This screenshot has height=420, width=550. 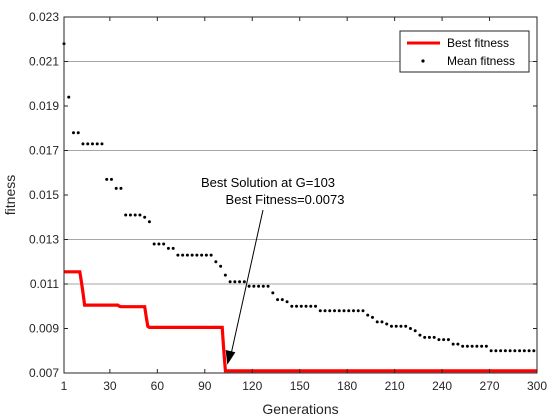 What do you see at coordinates (478, 43) in the screenshot?
I see `legend-best-fitness-label: Best fitness` at bounding box center [478, 43].